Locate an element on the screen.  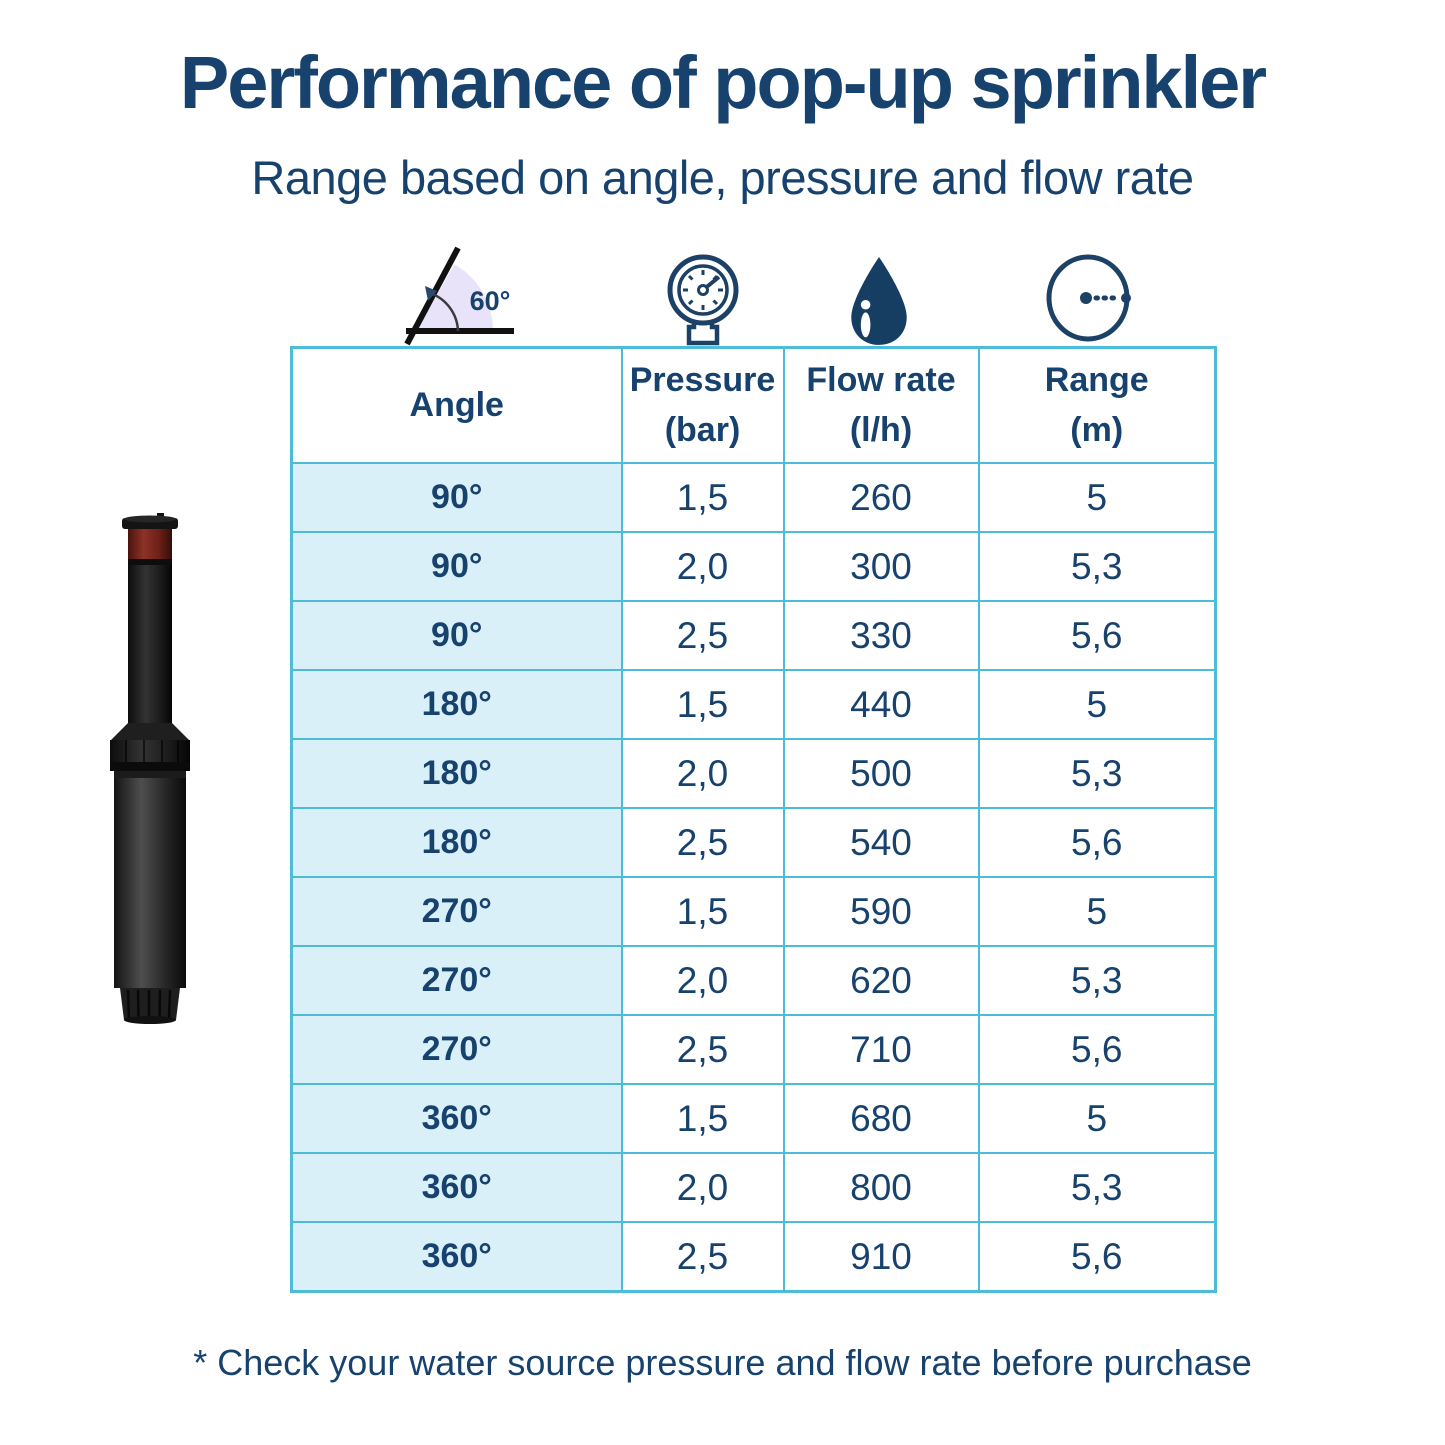
drop-icon-svg is located at coordinates (879, 301).